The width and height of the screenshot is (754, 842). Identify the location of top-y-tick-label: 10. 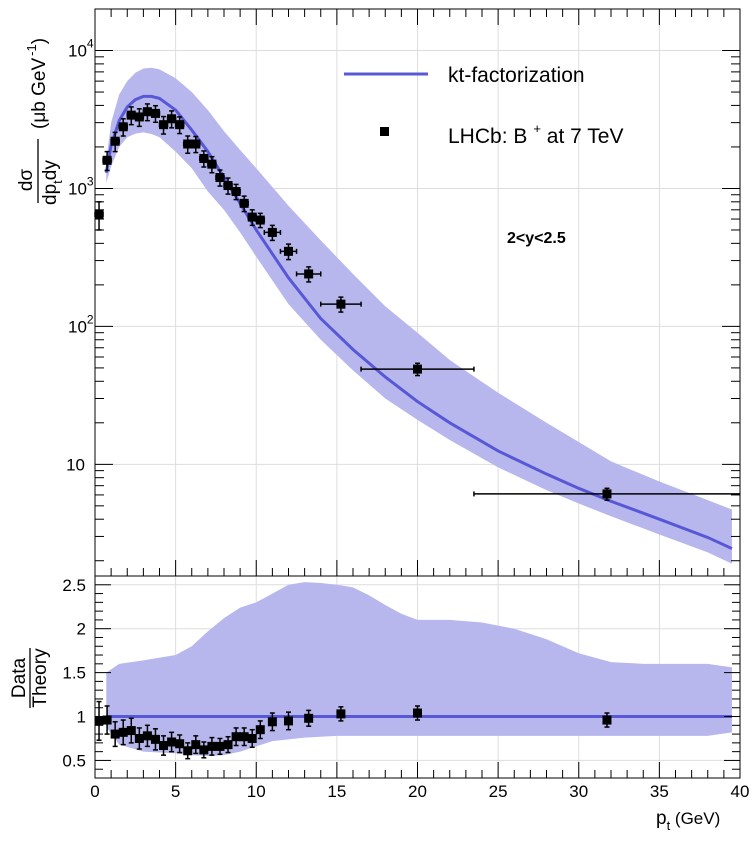
(75, 464).